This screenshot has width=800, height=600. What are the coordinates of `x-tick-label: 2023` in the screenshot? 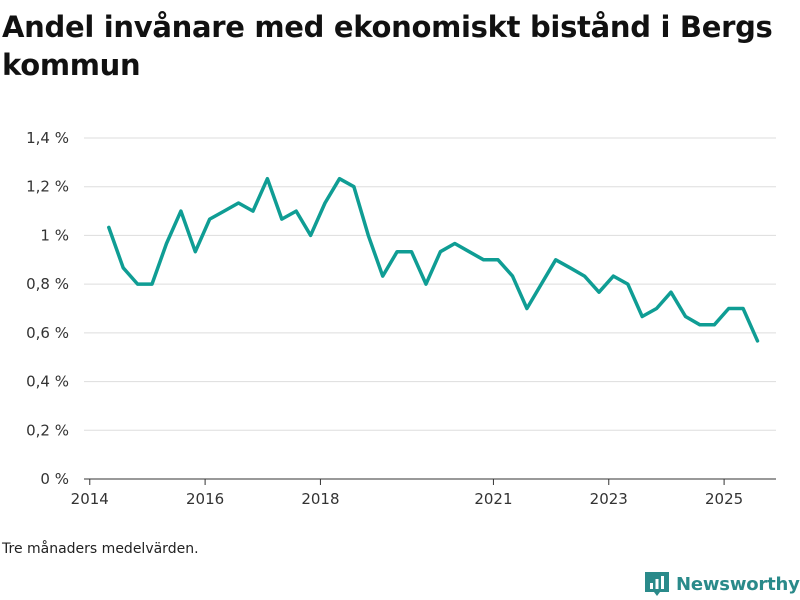 It's located at (609, 499).